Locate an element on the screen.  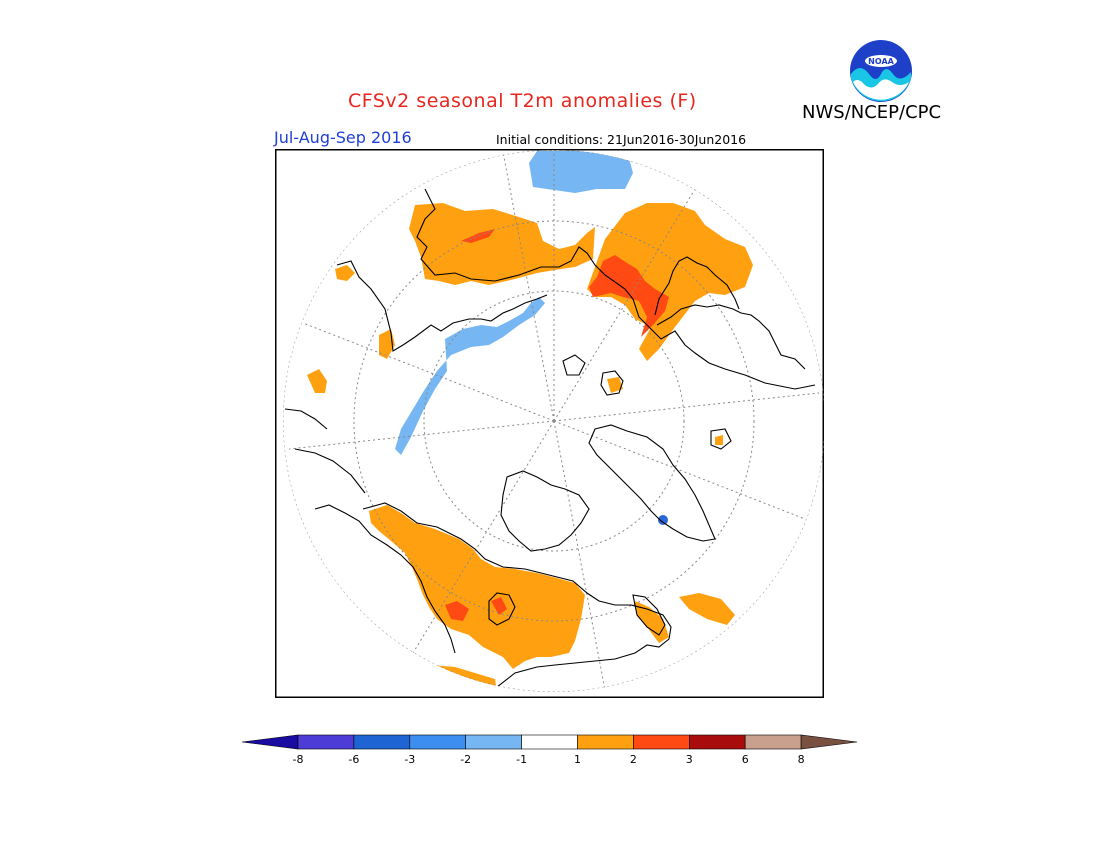
coast-canada-arctic is located at coordinates (545, 511).